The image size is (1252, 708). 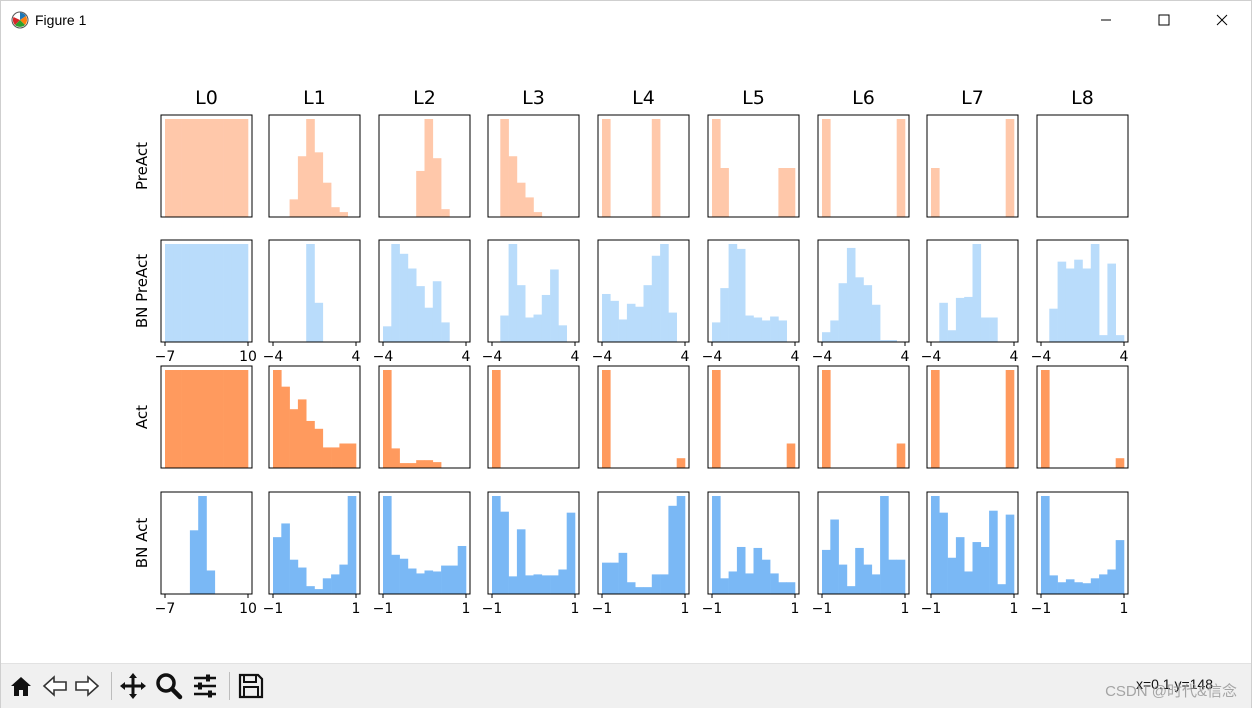 I want to click on configure-subplots-button, so click(x=205, y=686).